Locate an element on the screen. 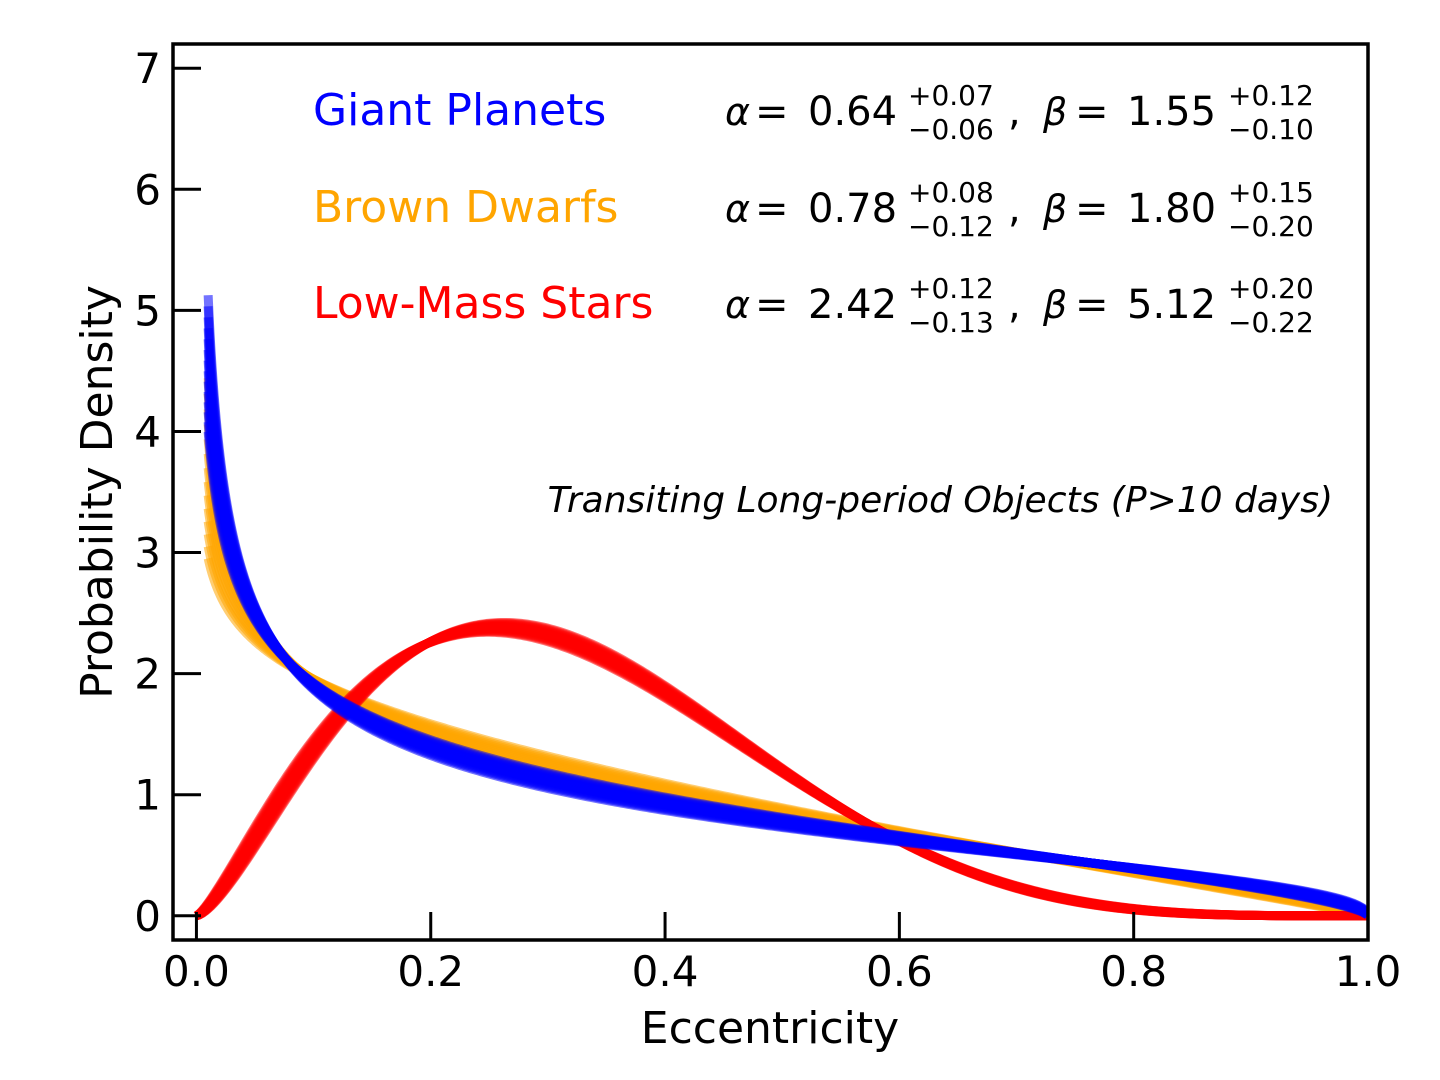  legend-series-name: Brown Dwarfs is located at coordinates (465, 207).